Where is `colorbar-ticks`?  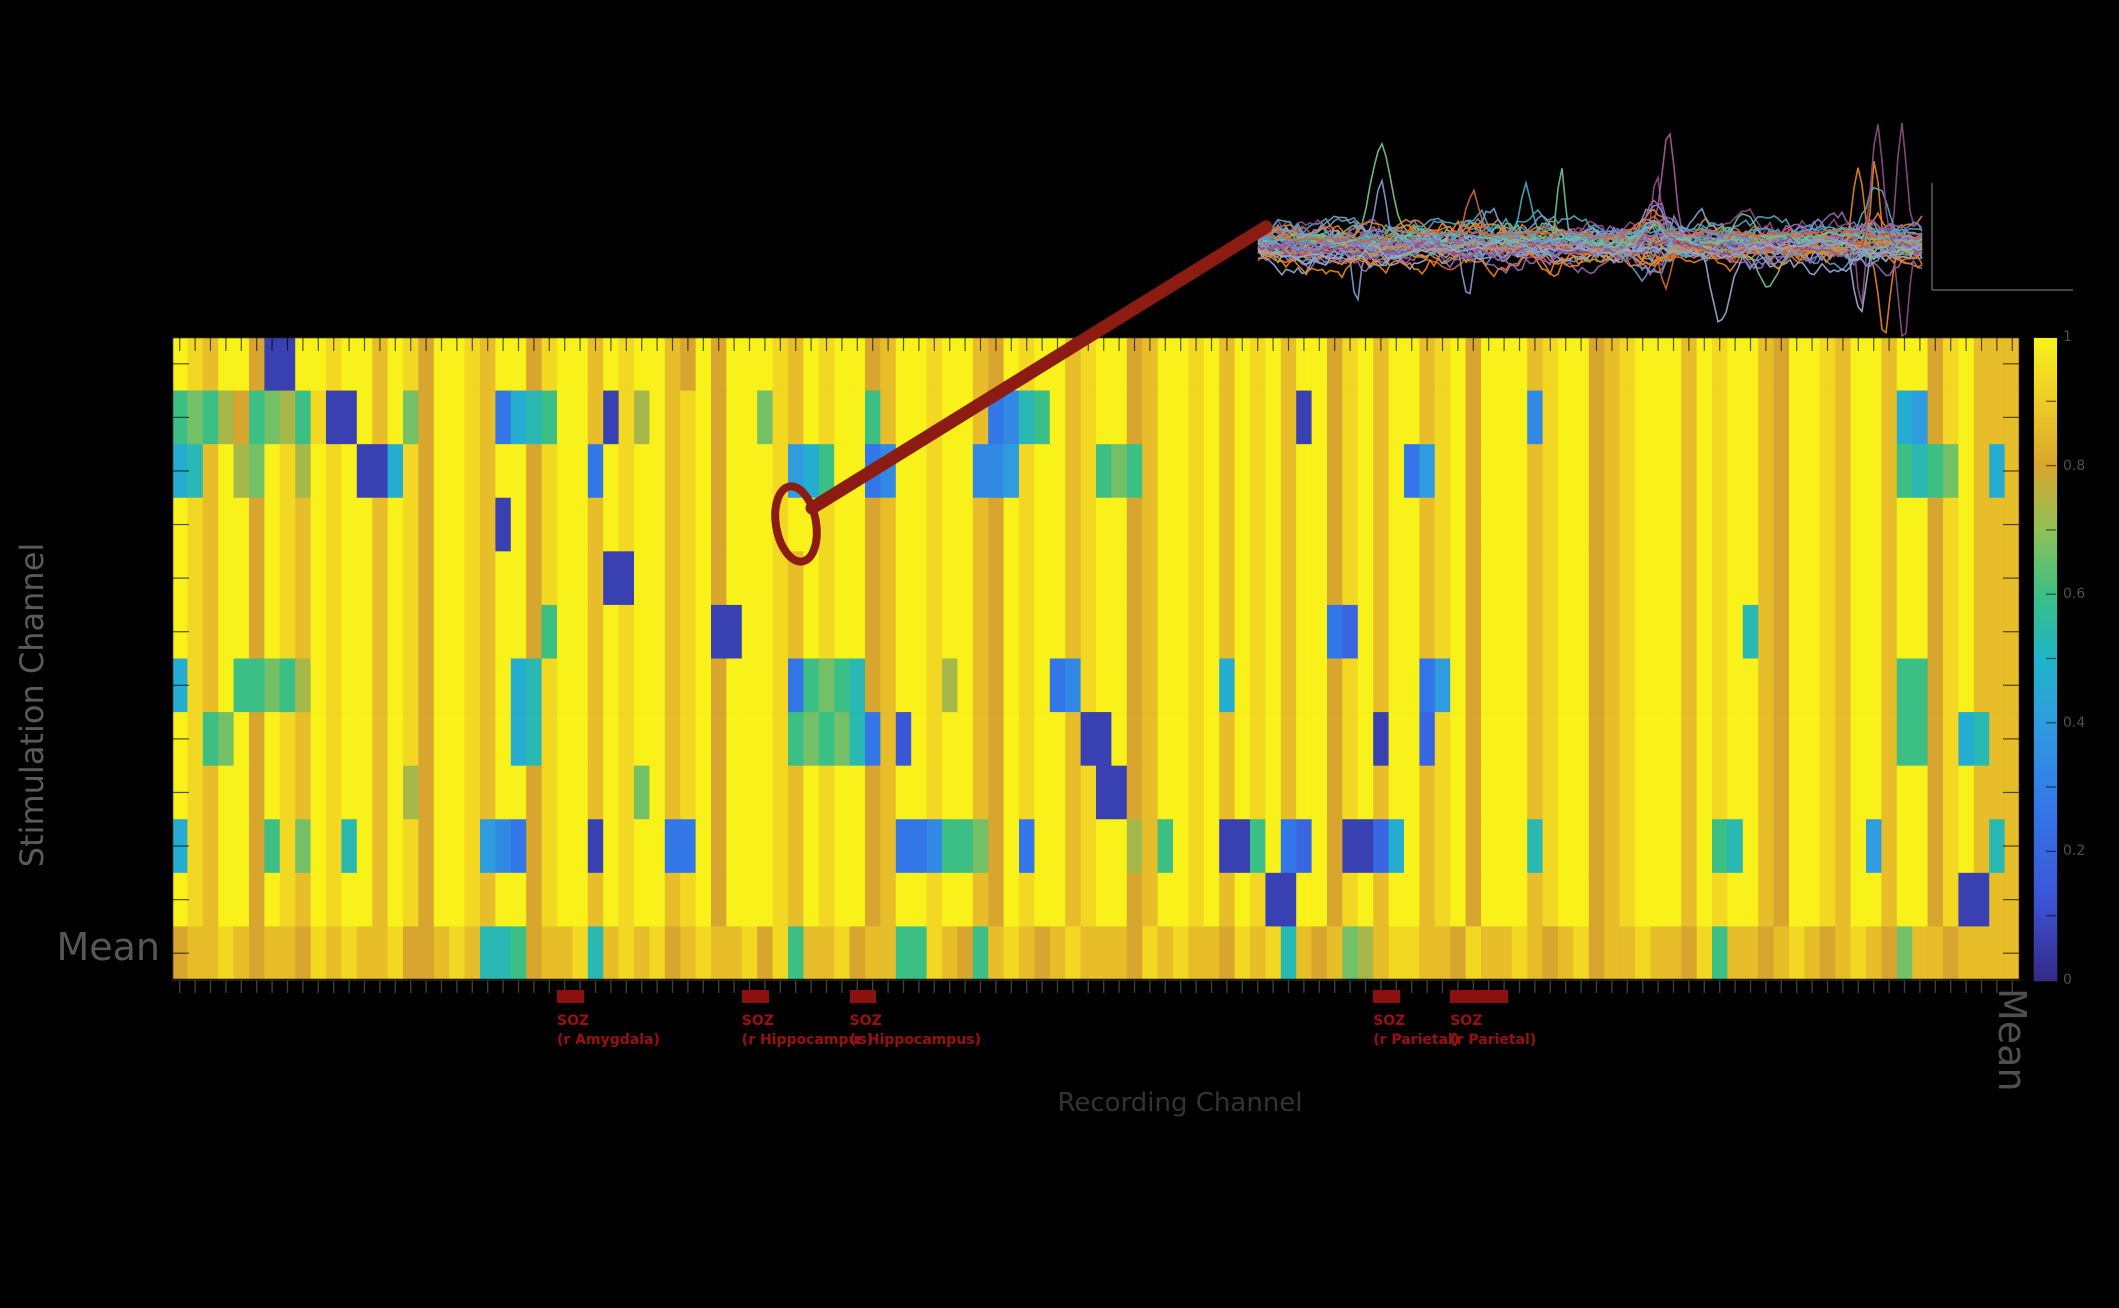 colorbar-ticks is located at coordinates (2051, 658).